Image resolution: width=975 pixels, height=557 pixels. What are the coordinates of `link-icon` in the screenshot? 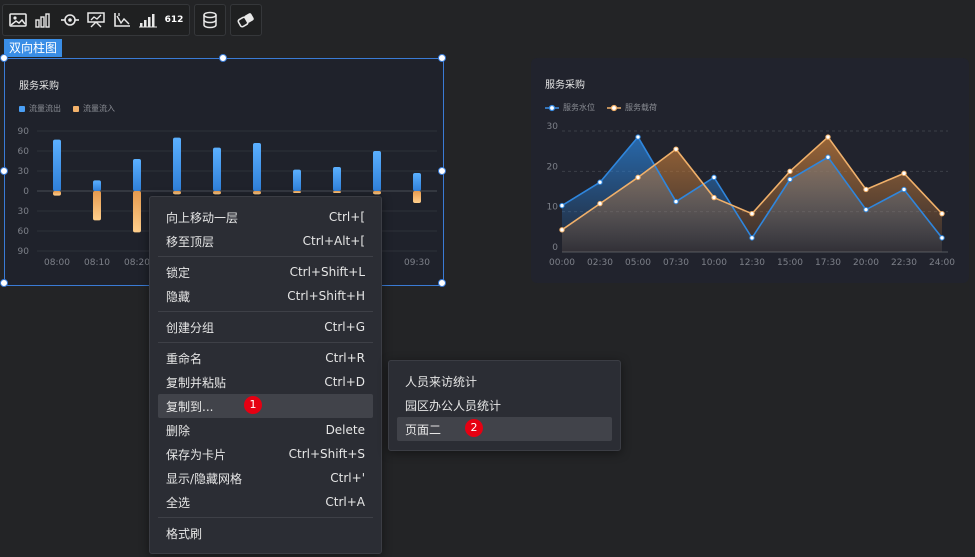 It's located at (246, 20).